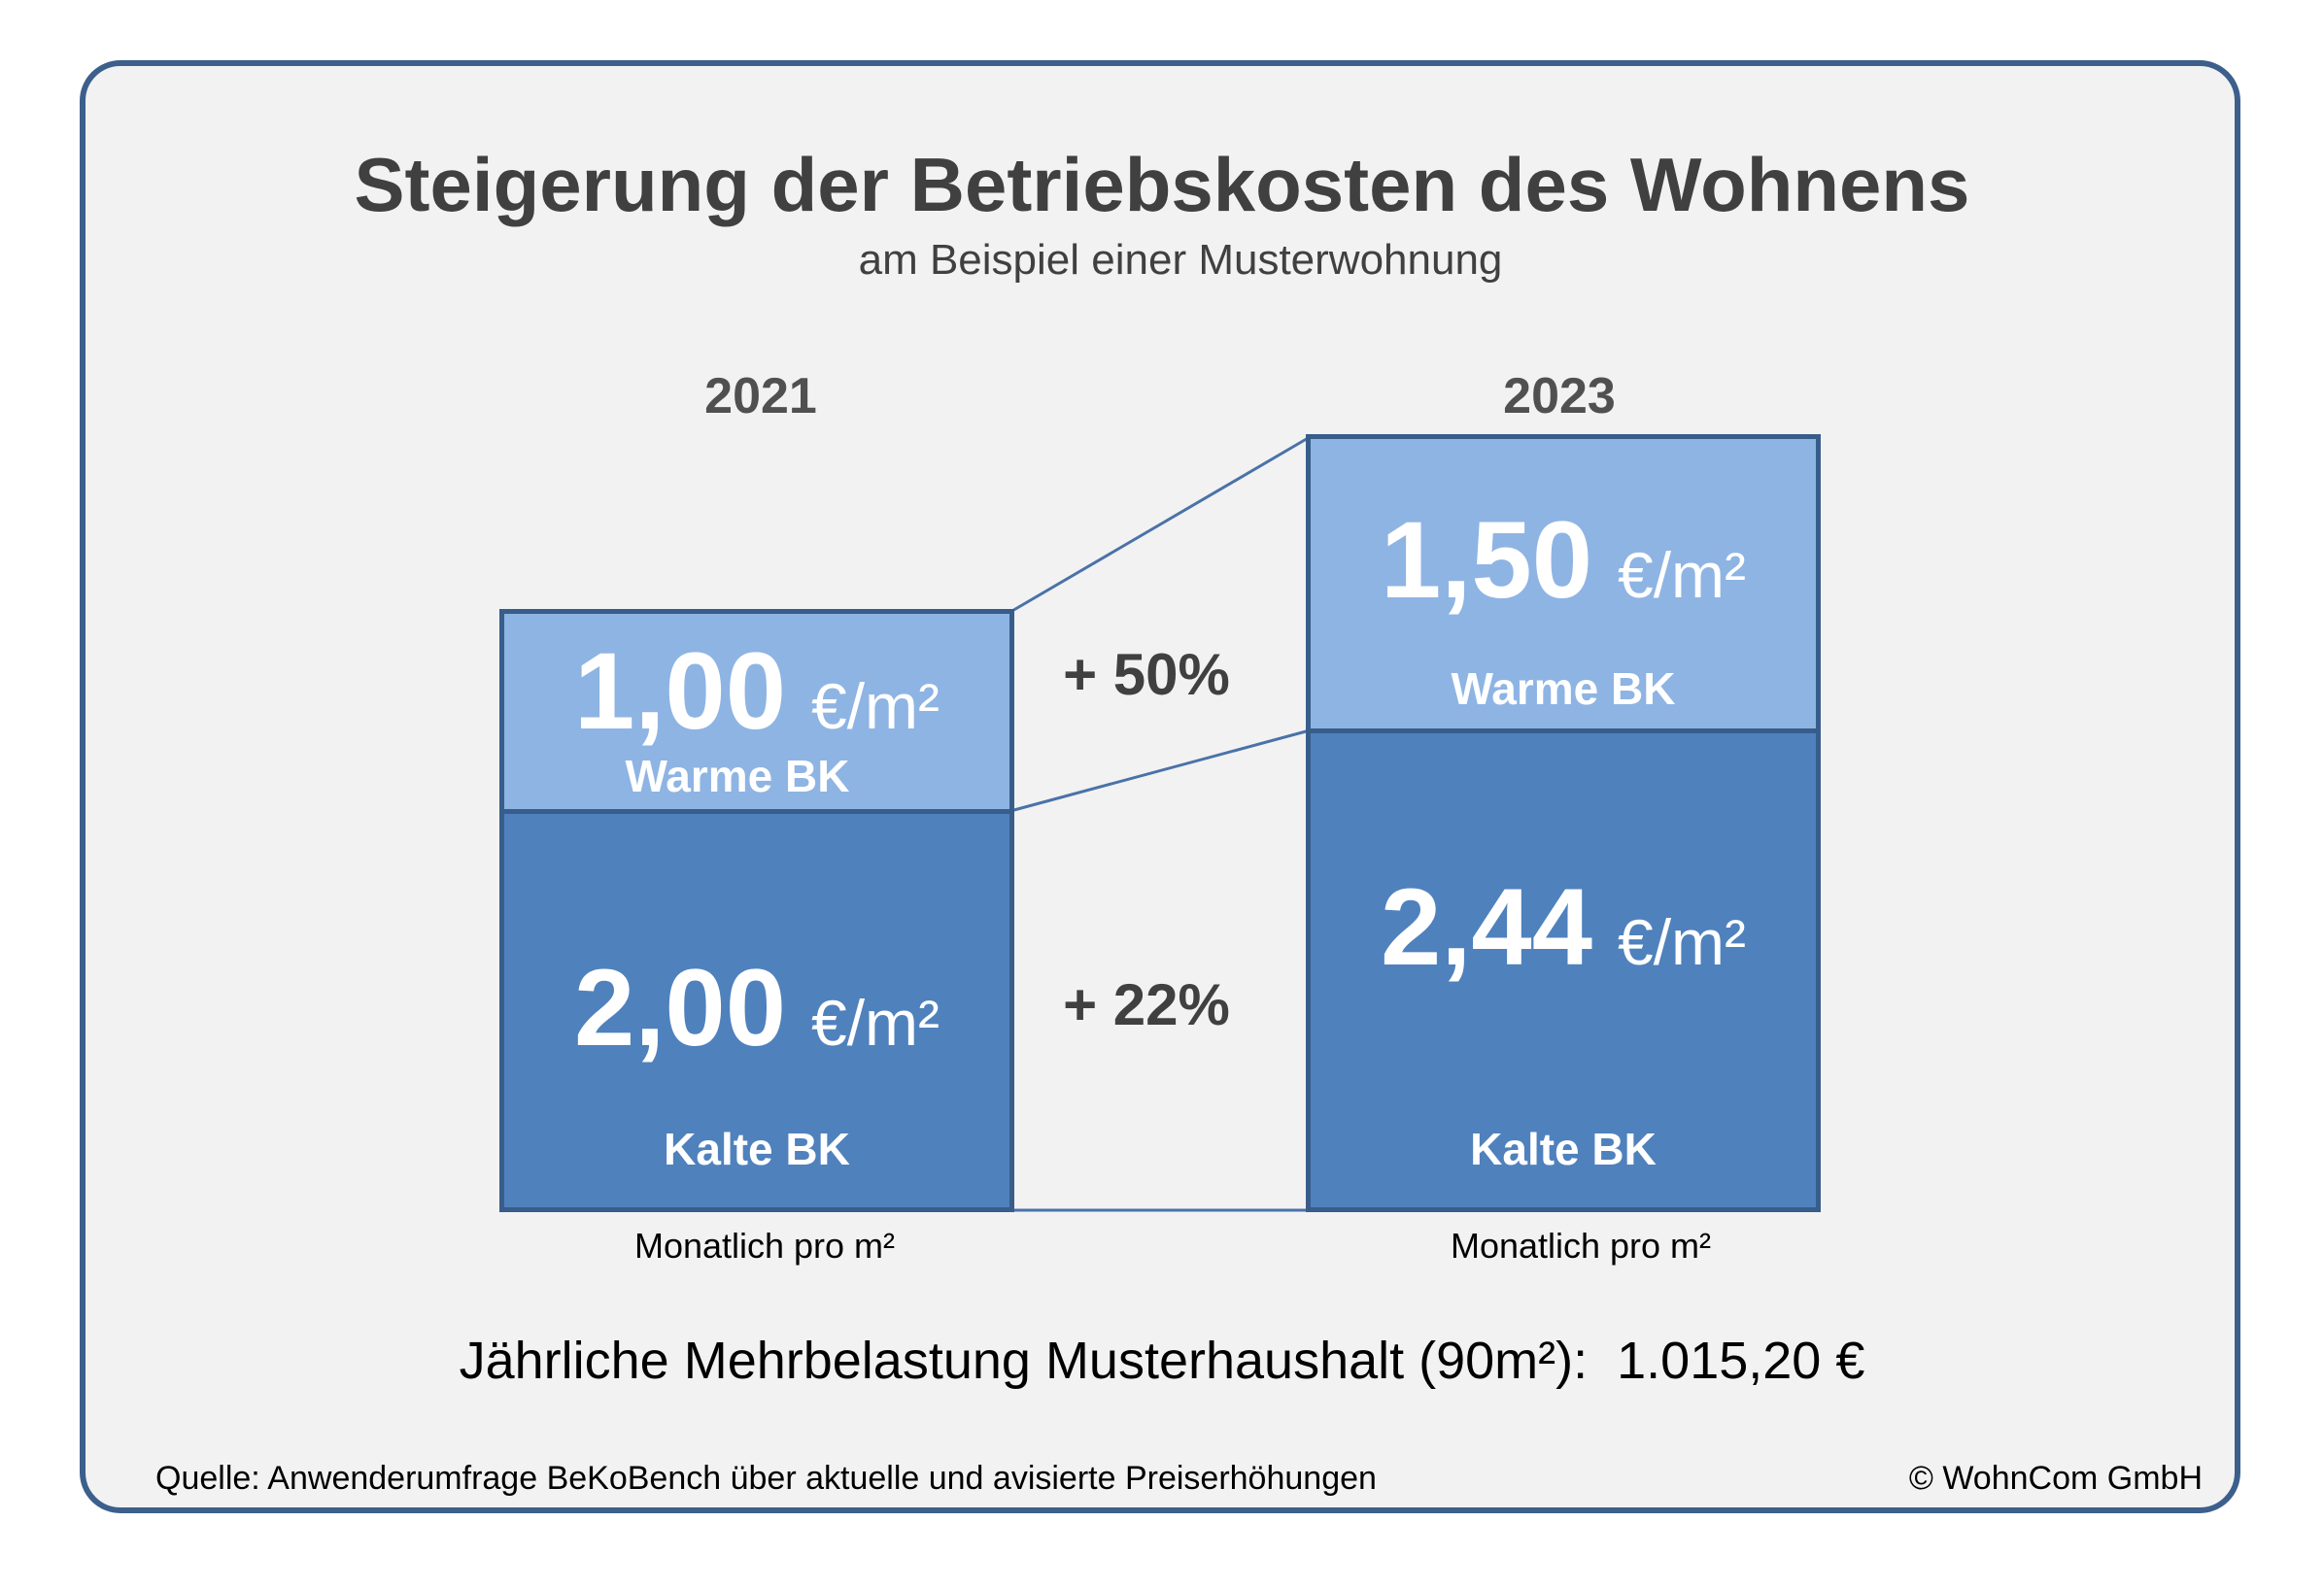  Describe the element at coordinates (1560, 396) in the screenshot. I see `year-label-2023: 2023` at that location.